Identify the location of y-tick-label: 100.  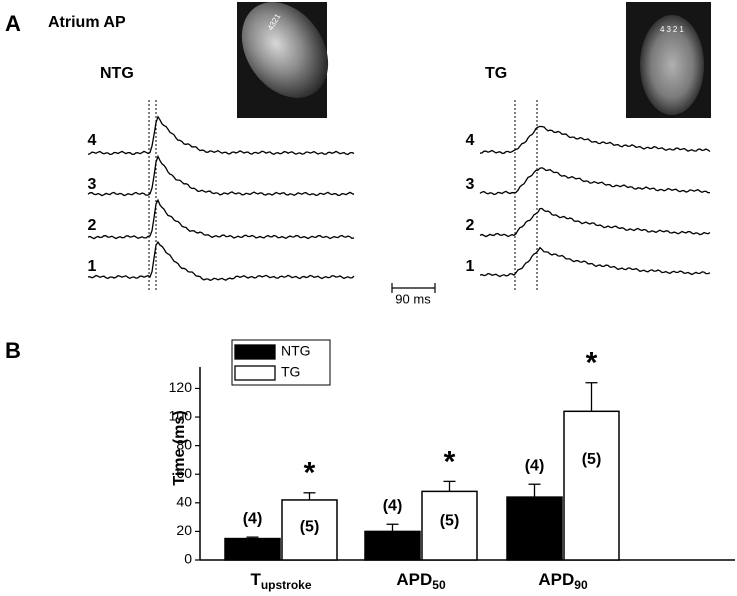
(181, 416).